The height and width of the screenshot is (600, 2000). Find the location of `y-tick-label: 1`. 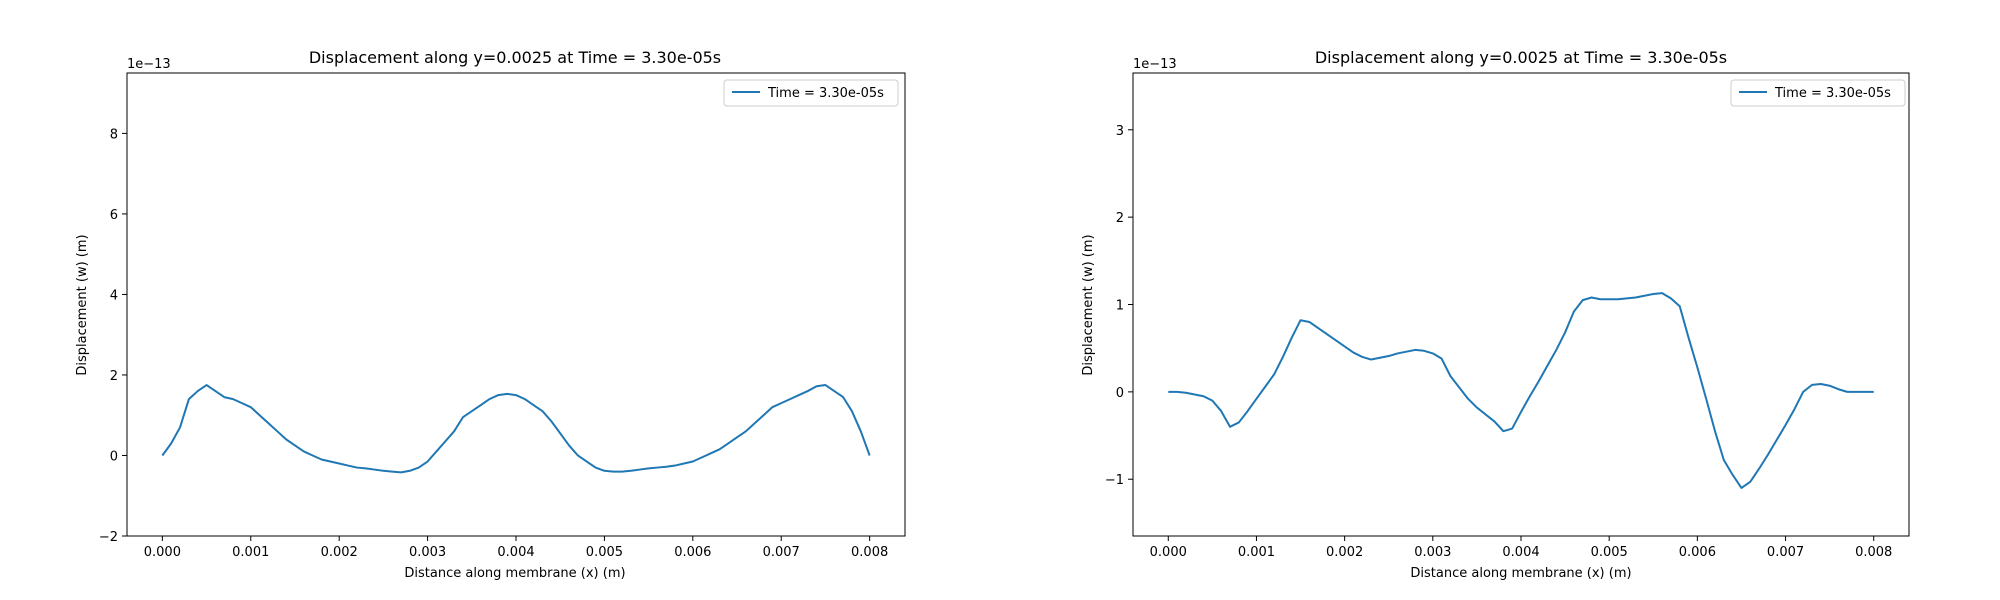

y-tick-label: 1 is located at coordinates (1120, 306).